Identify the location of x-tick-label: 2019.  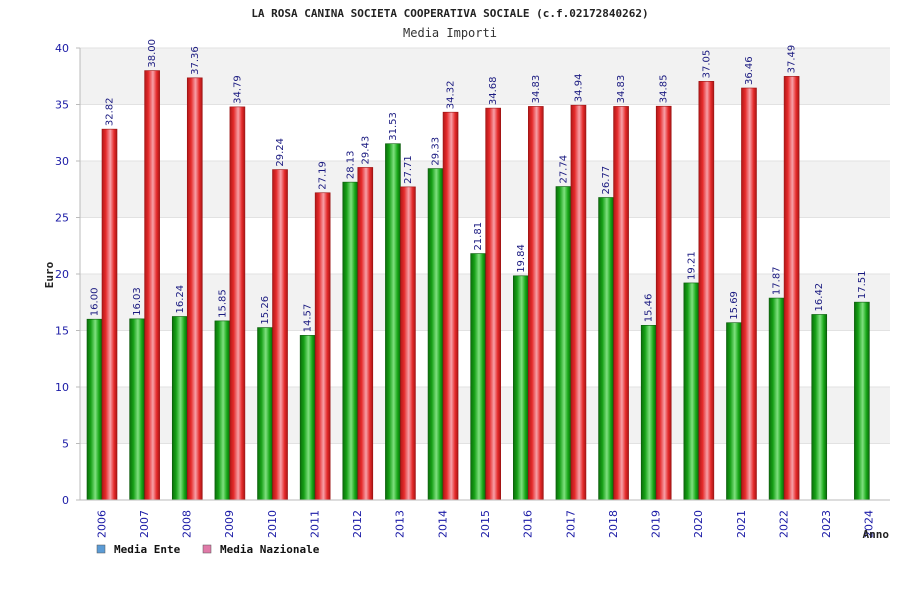
(656, 524).